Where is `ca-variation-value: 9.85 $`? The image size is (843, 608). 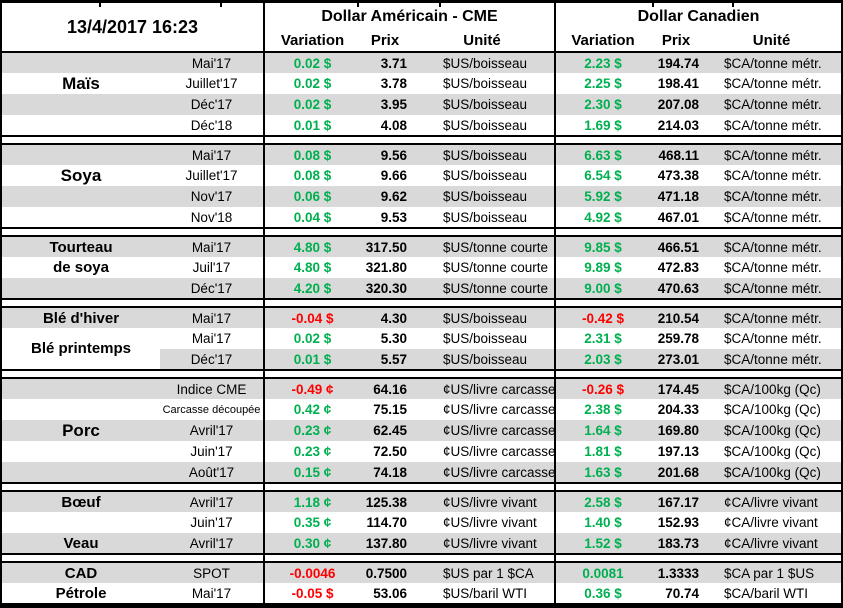
ca-variation-value: 9.85 $ is located at coordinates (602, 246).